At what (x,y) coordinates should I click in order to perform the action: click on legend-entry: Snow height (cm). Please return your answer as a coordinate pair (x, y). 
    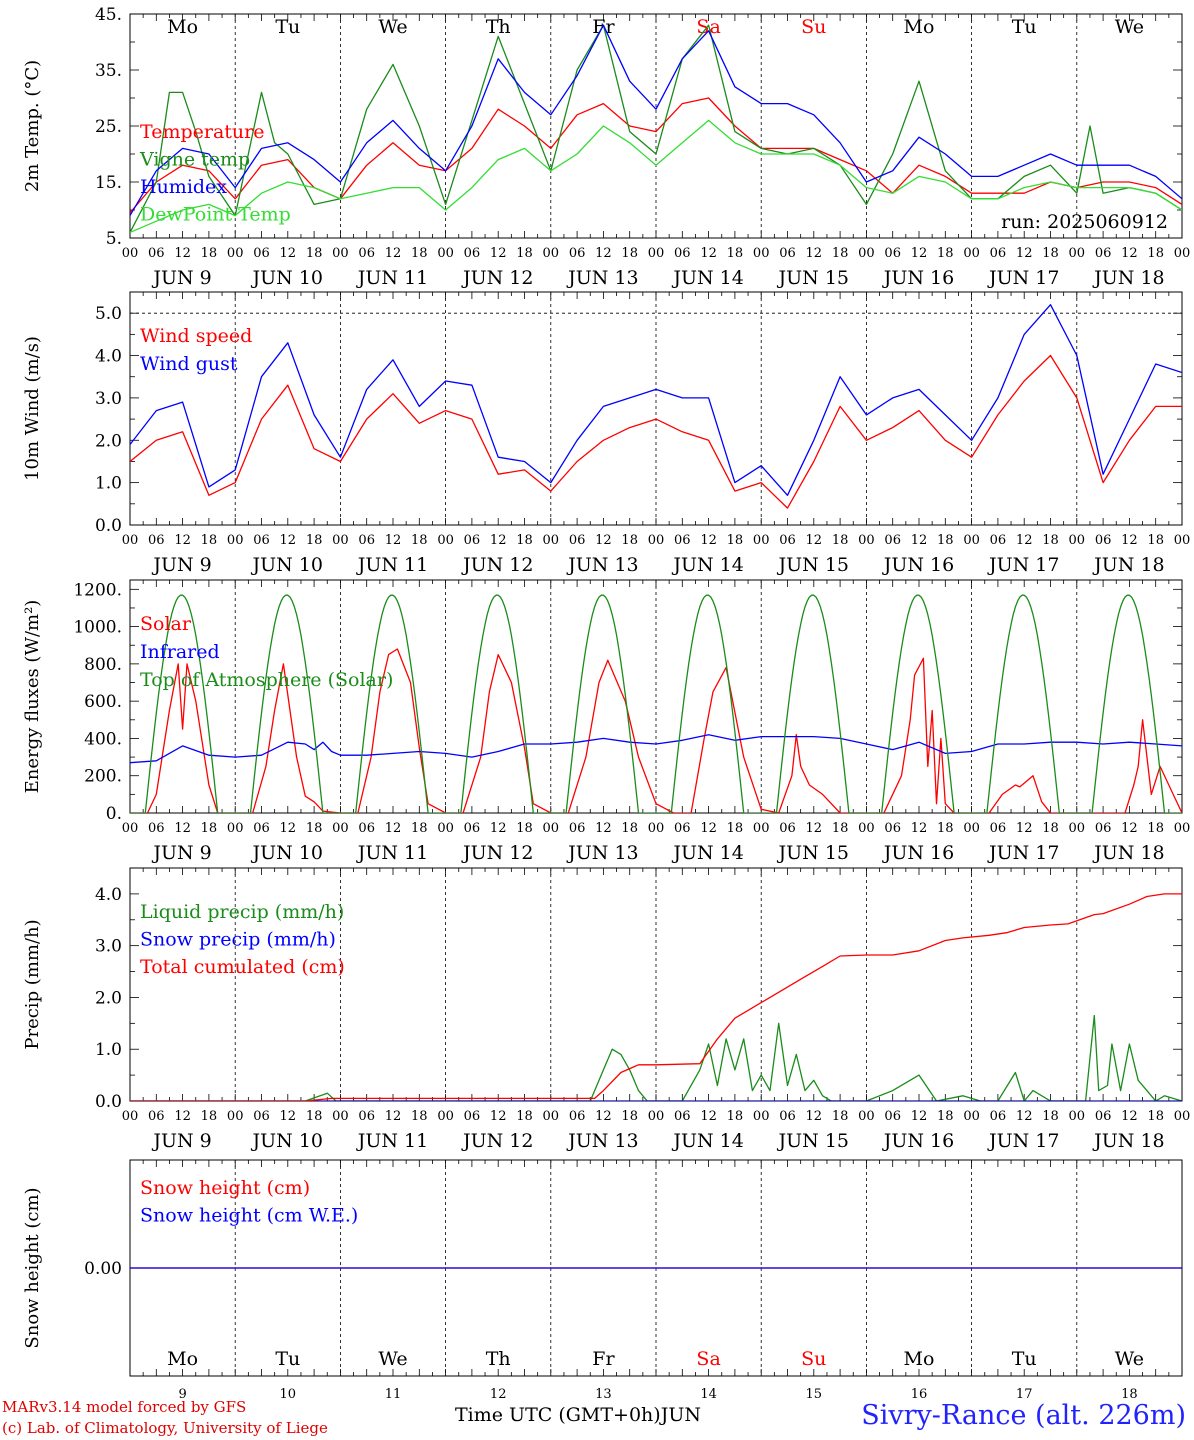
    Looking at the image, I should click on (225, 1188).